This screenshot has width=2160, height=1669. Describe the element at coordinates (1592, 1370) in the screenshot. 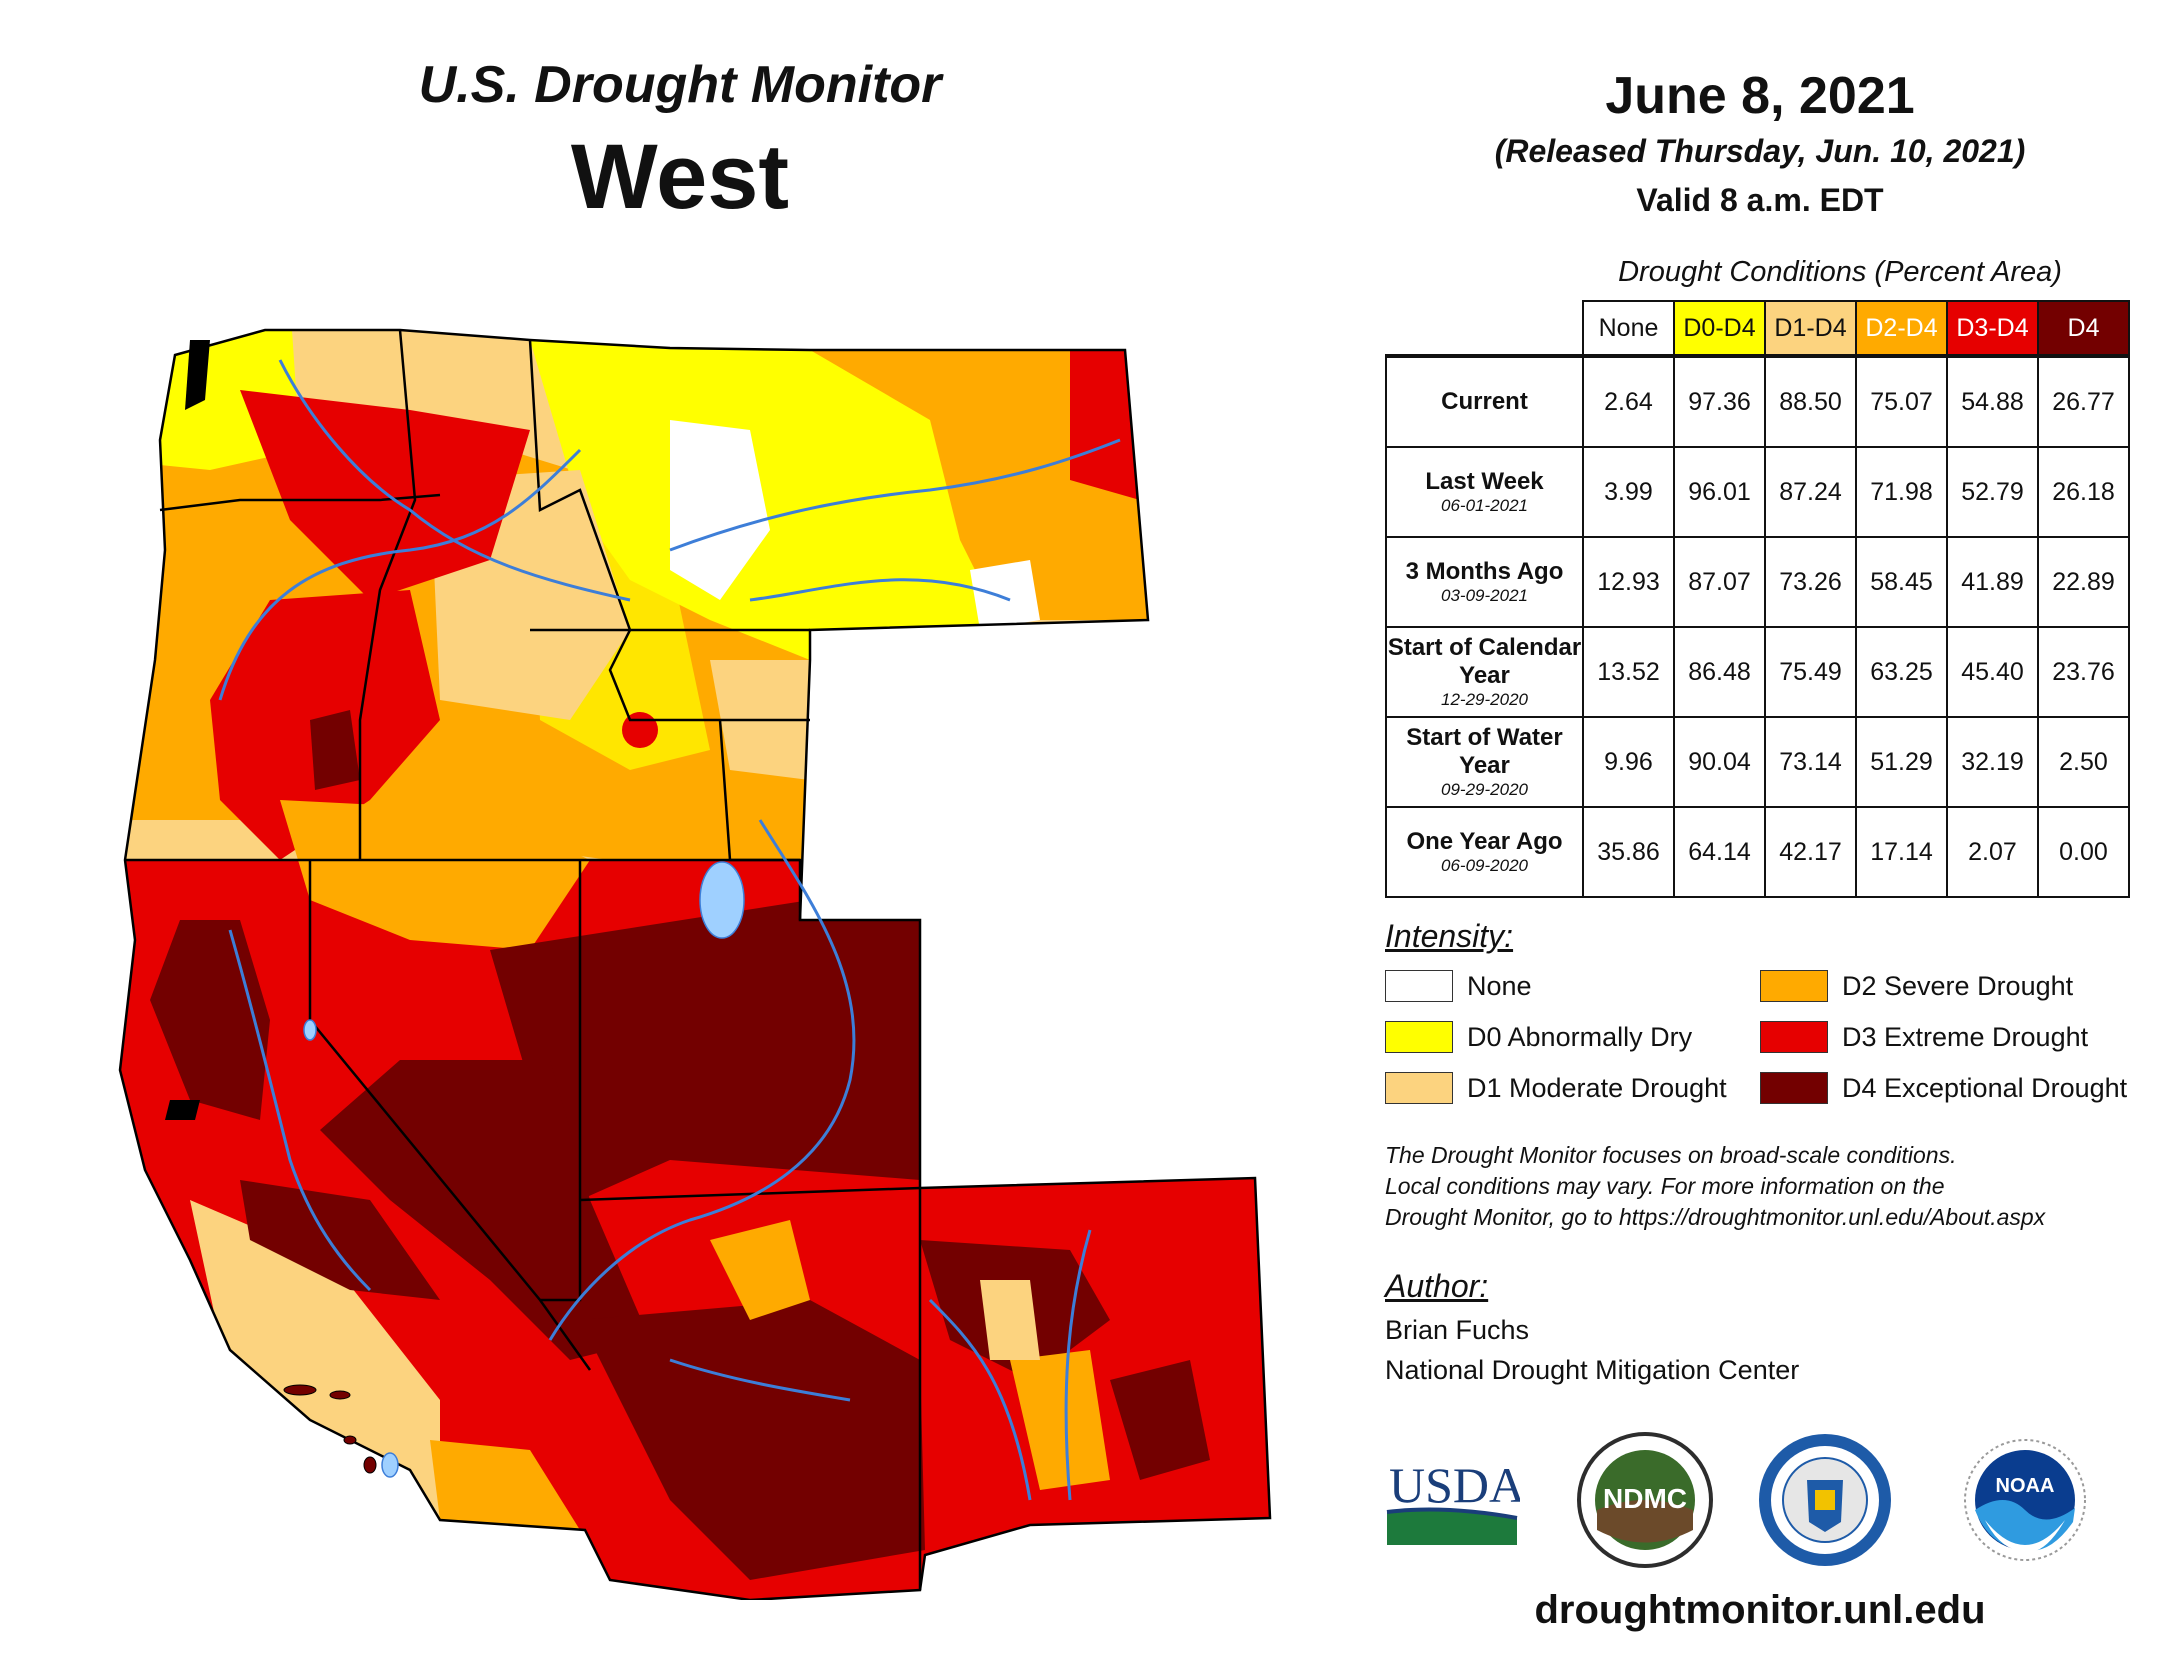

I see `author-org: National Drought Mitigation Center` at that location.